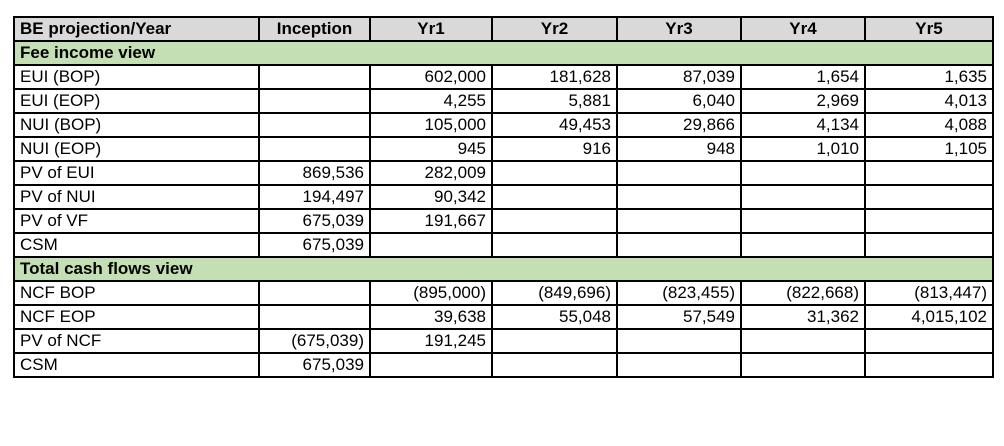 The width and height of the screenshot is (1004, 446). I want to click on table-cell: 49,453, so click(554, 125).